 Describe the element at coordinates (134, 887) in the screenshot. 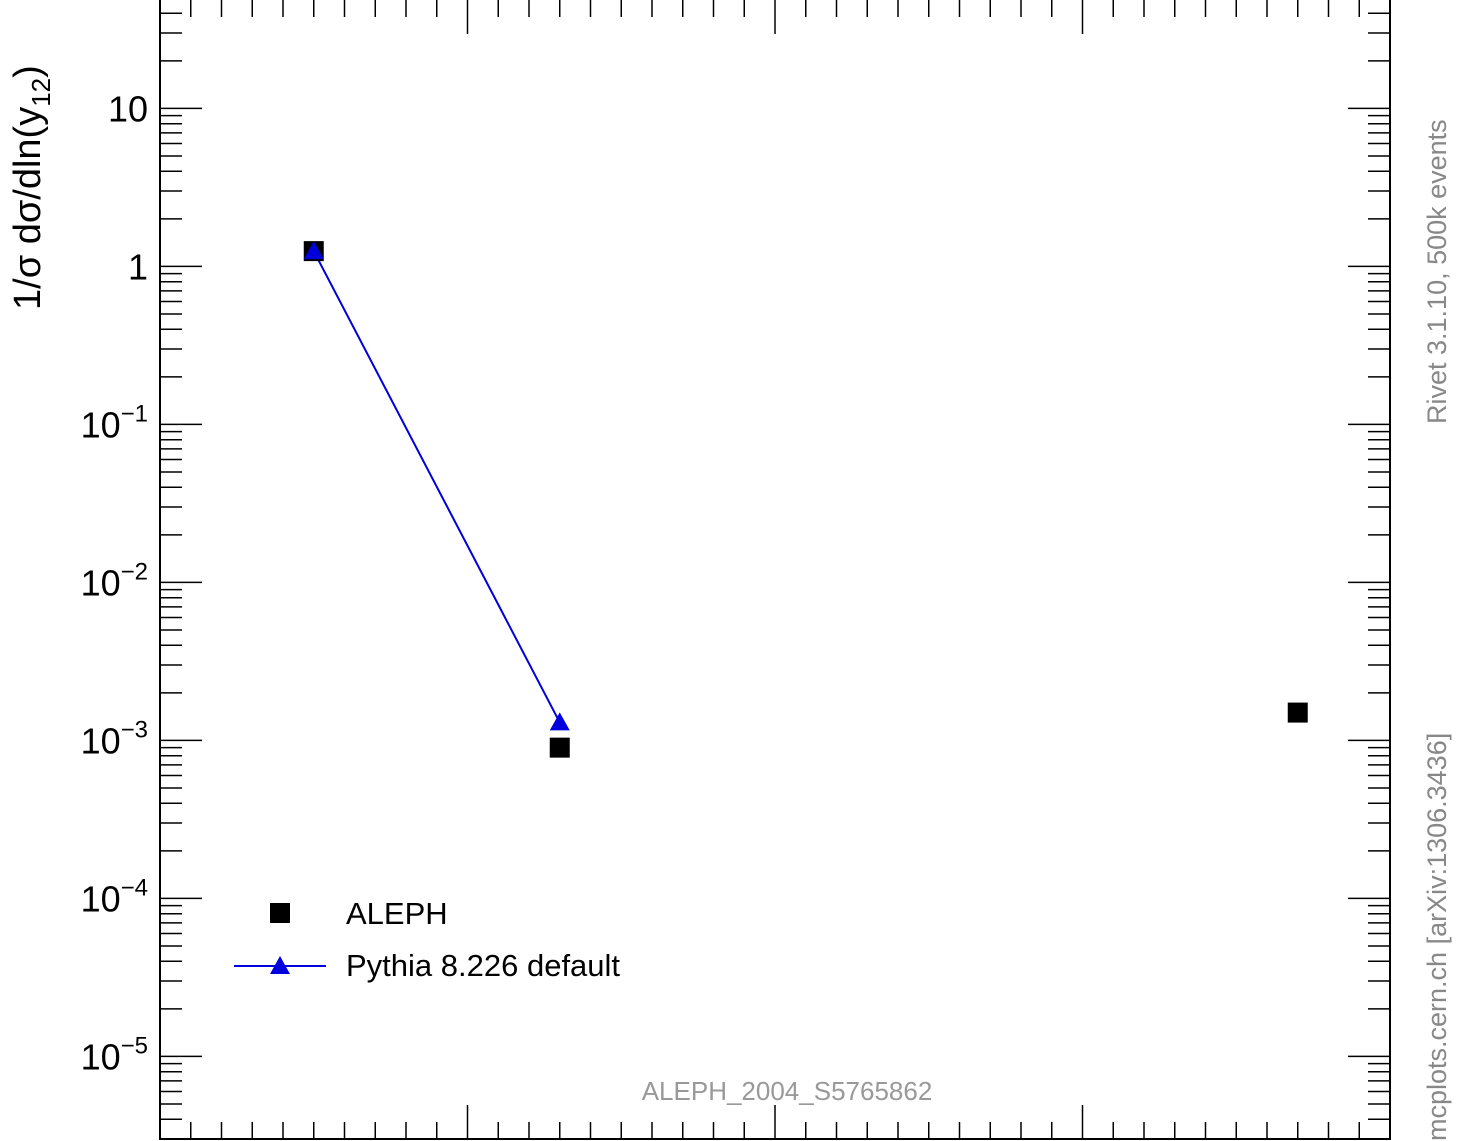

I see `y-tick-exponent: −4` at that location.